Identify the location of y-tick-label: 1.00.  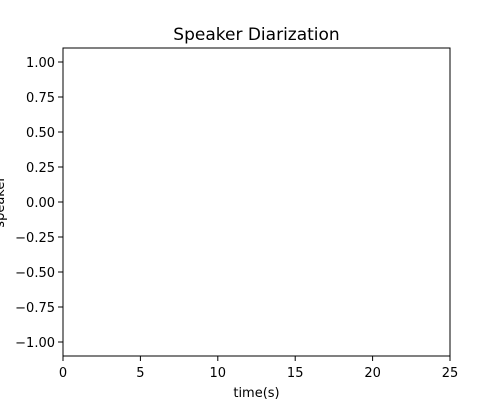
(40, 63).